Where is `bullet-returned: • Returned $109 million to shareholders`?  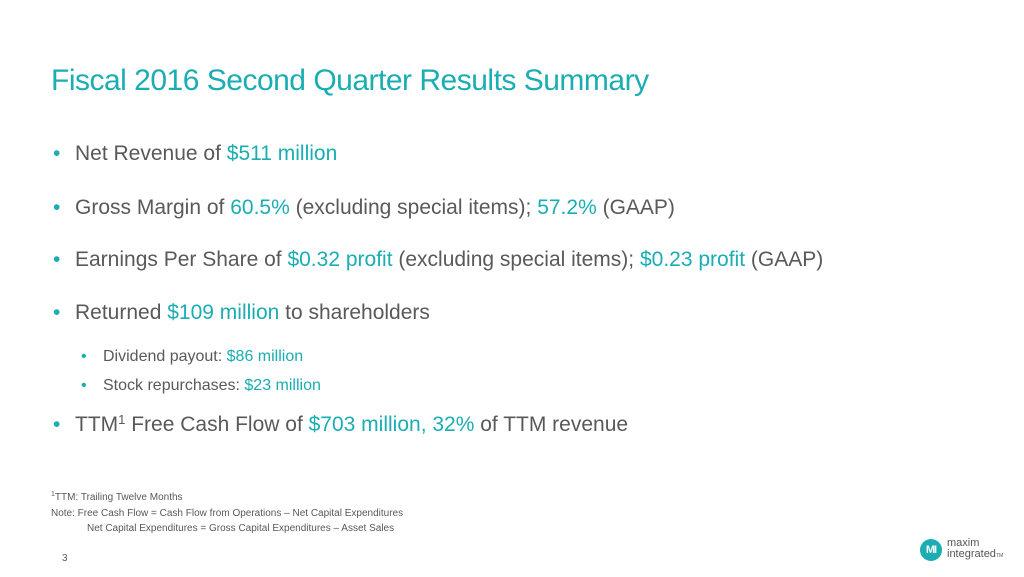 bullet-returned: • Returned $109 million to shareholders is located at coordinates (241, 313).